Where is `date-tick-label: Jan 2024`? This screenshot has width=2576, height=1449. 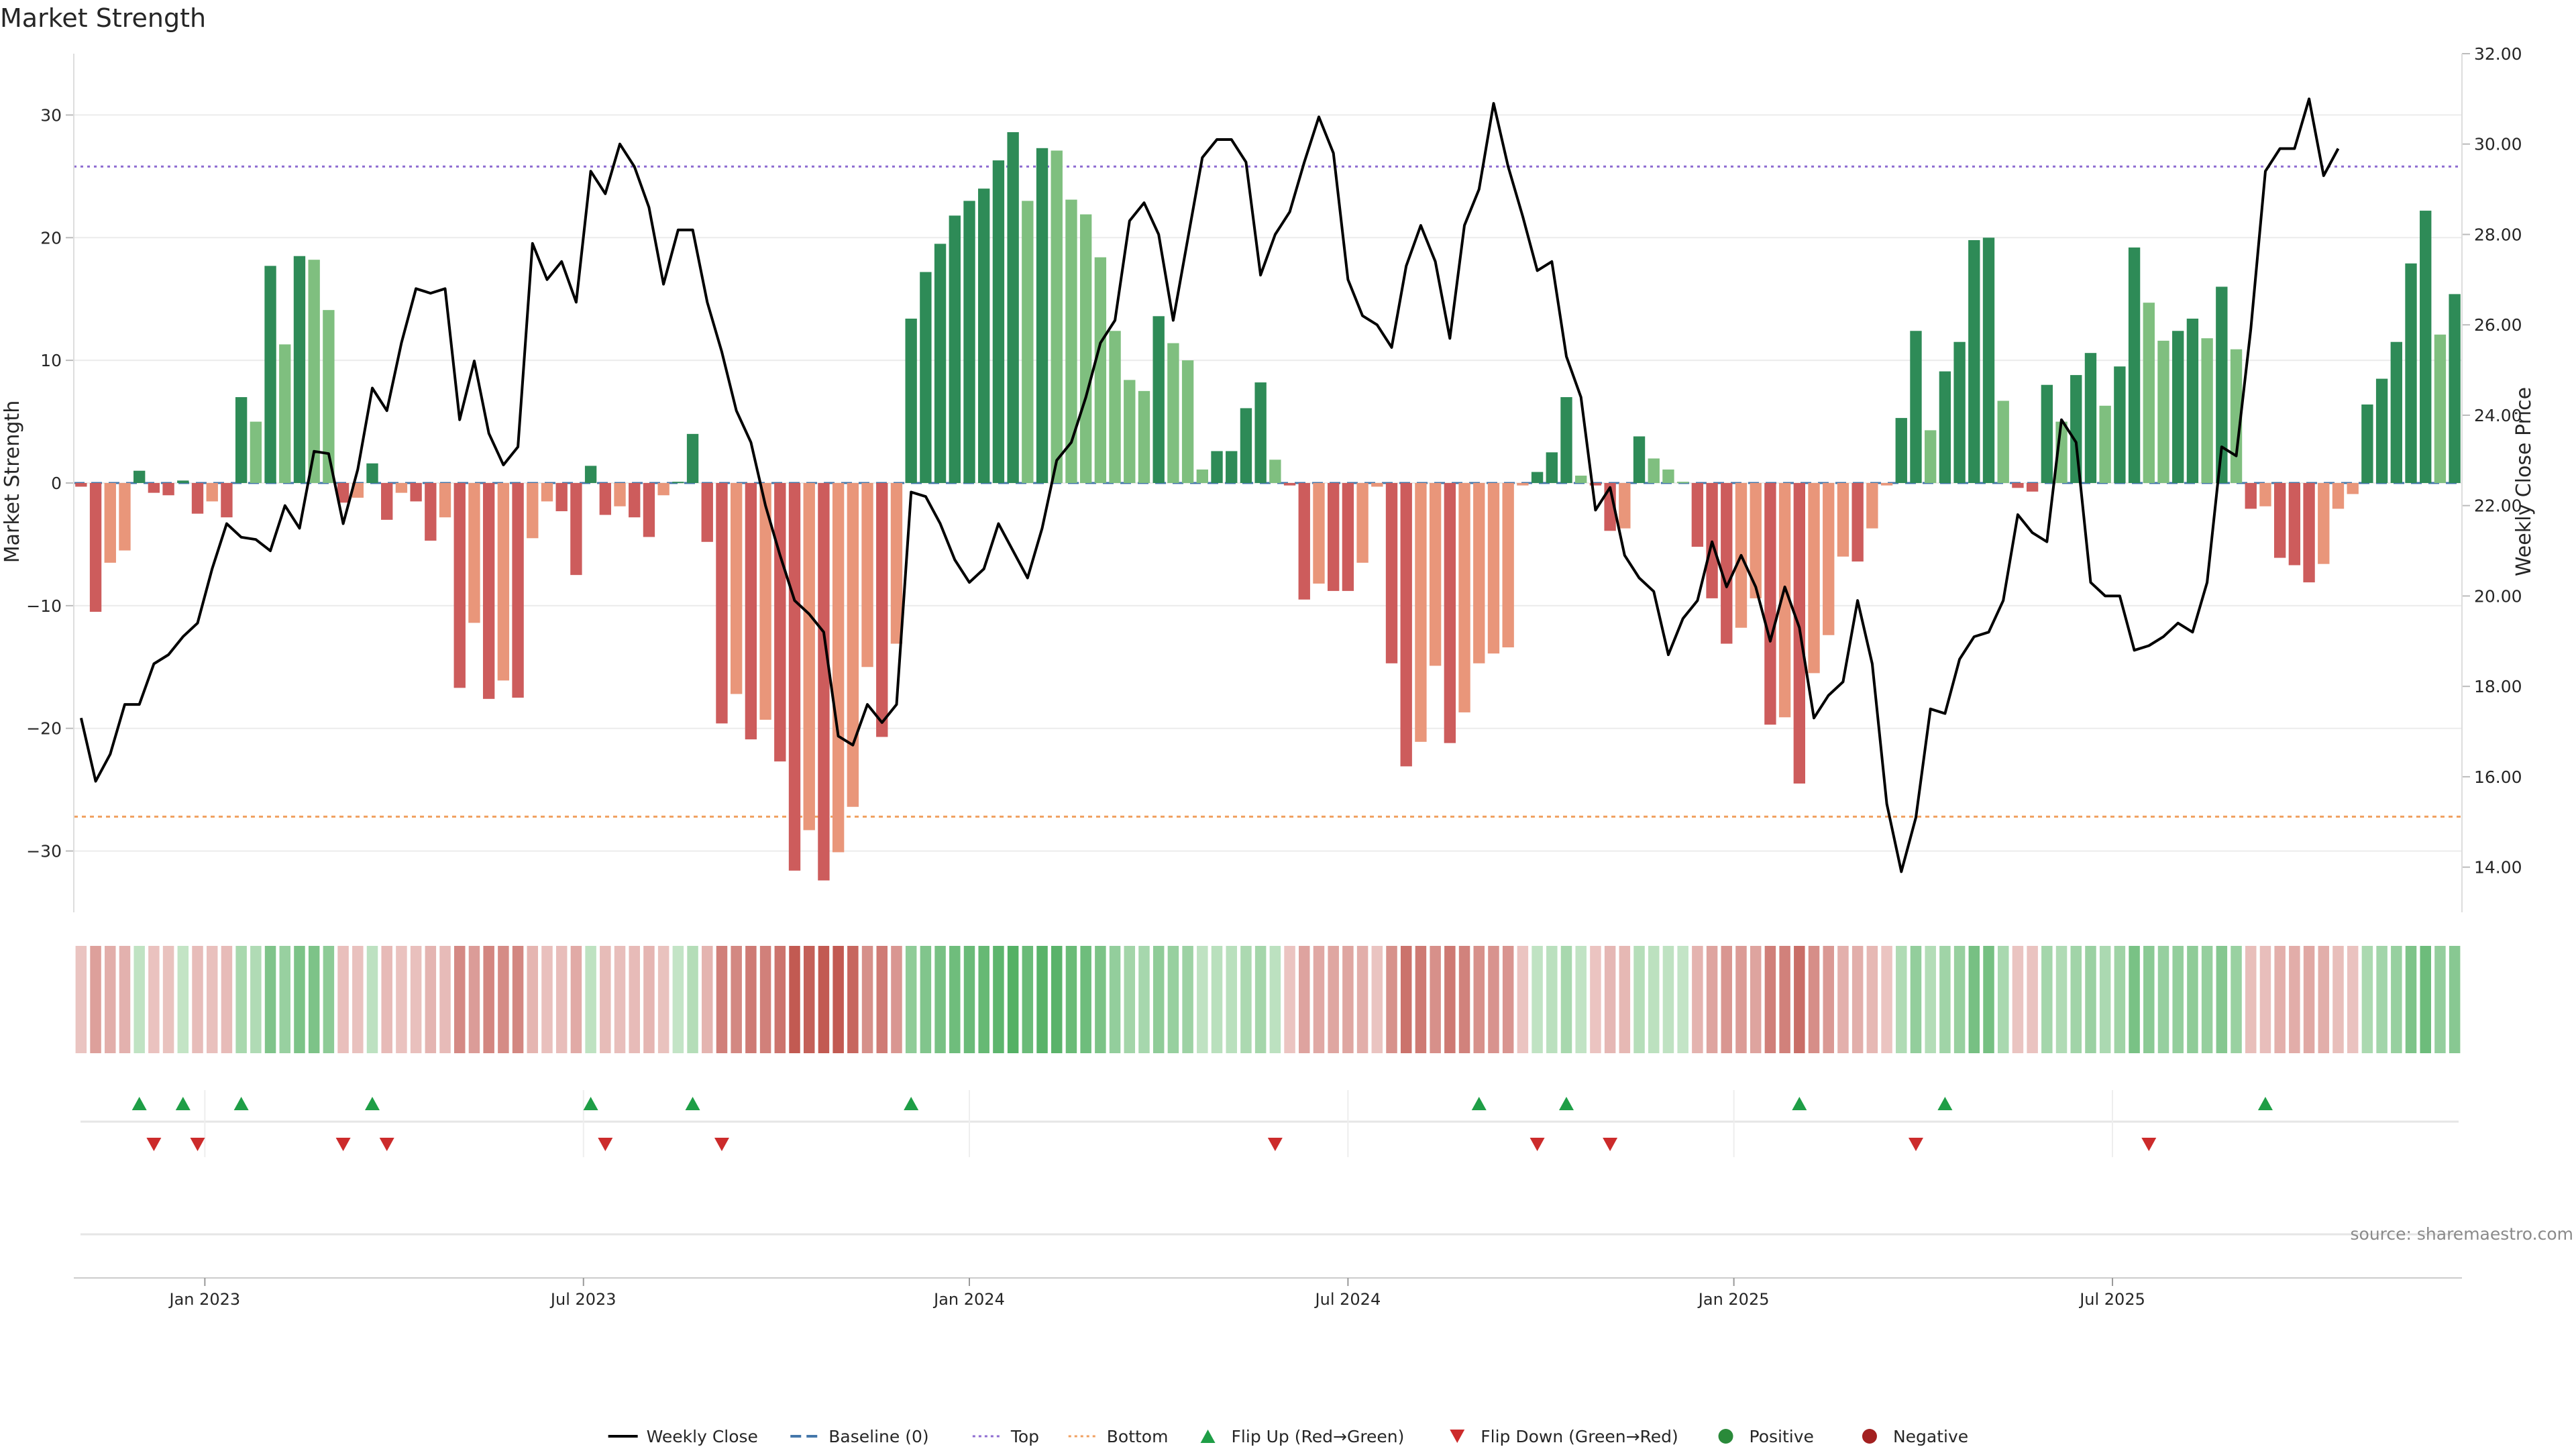 date-tick-label: Jan 2024 is located at coordinates (968, 1299).